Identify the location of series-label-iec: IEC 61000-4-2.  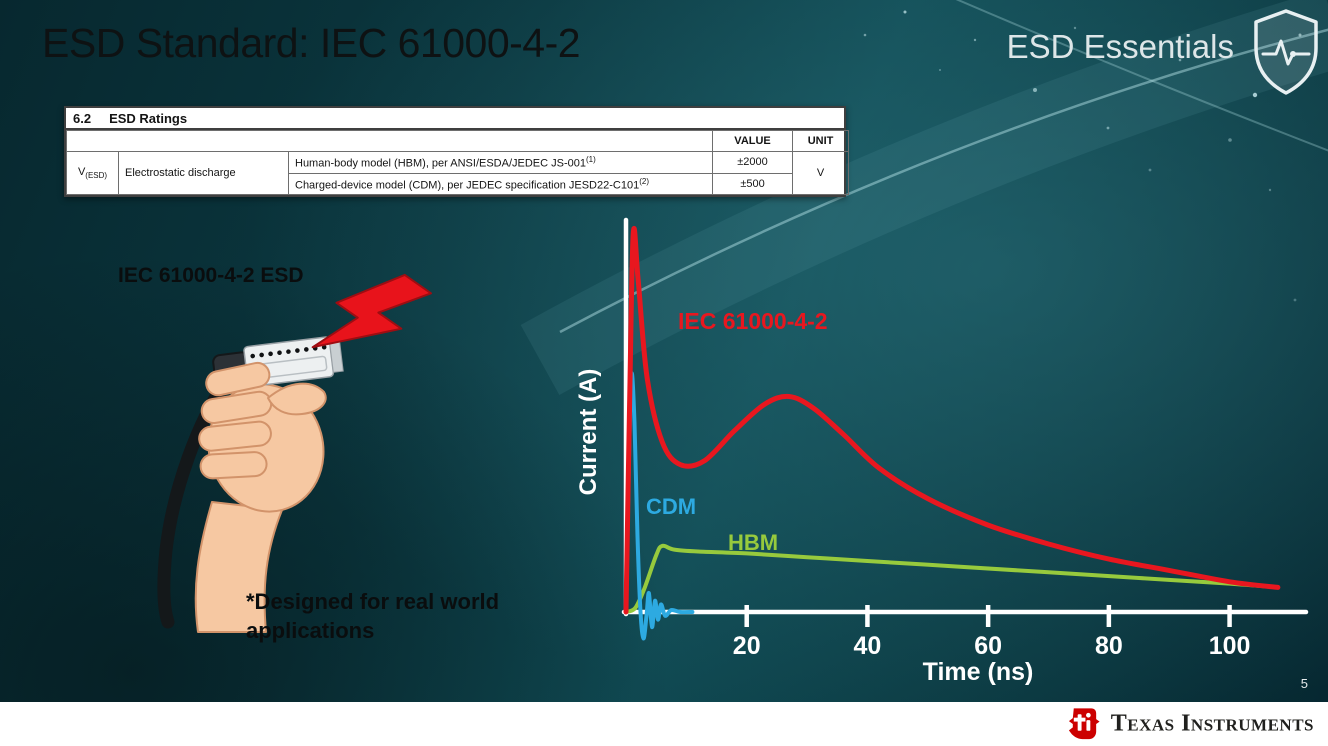
(753, 321).